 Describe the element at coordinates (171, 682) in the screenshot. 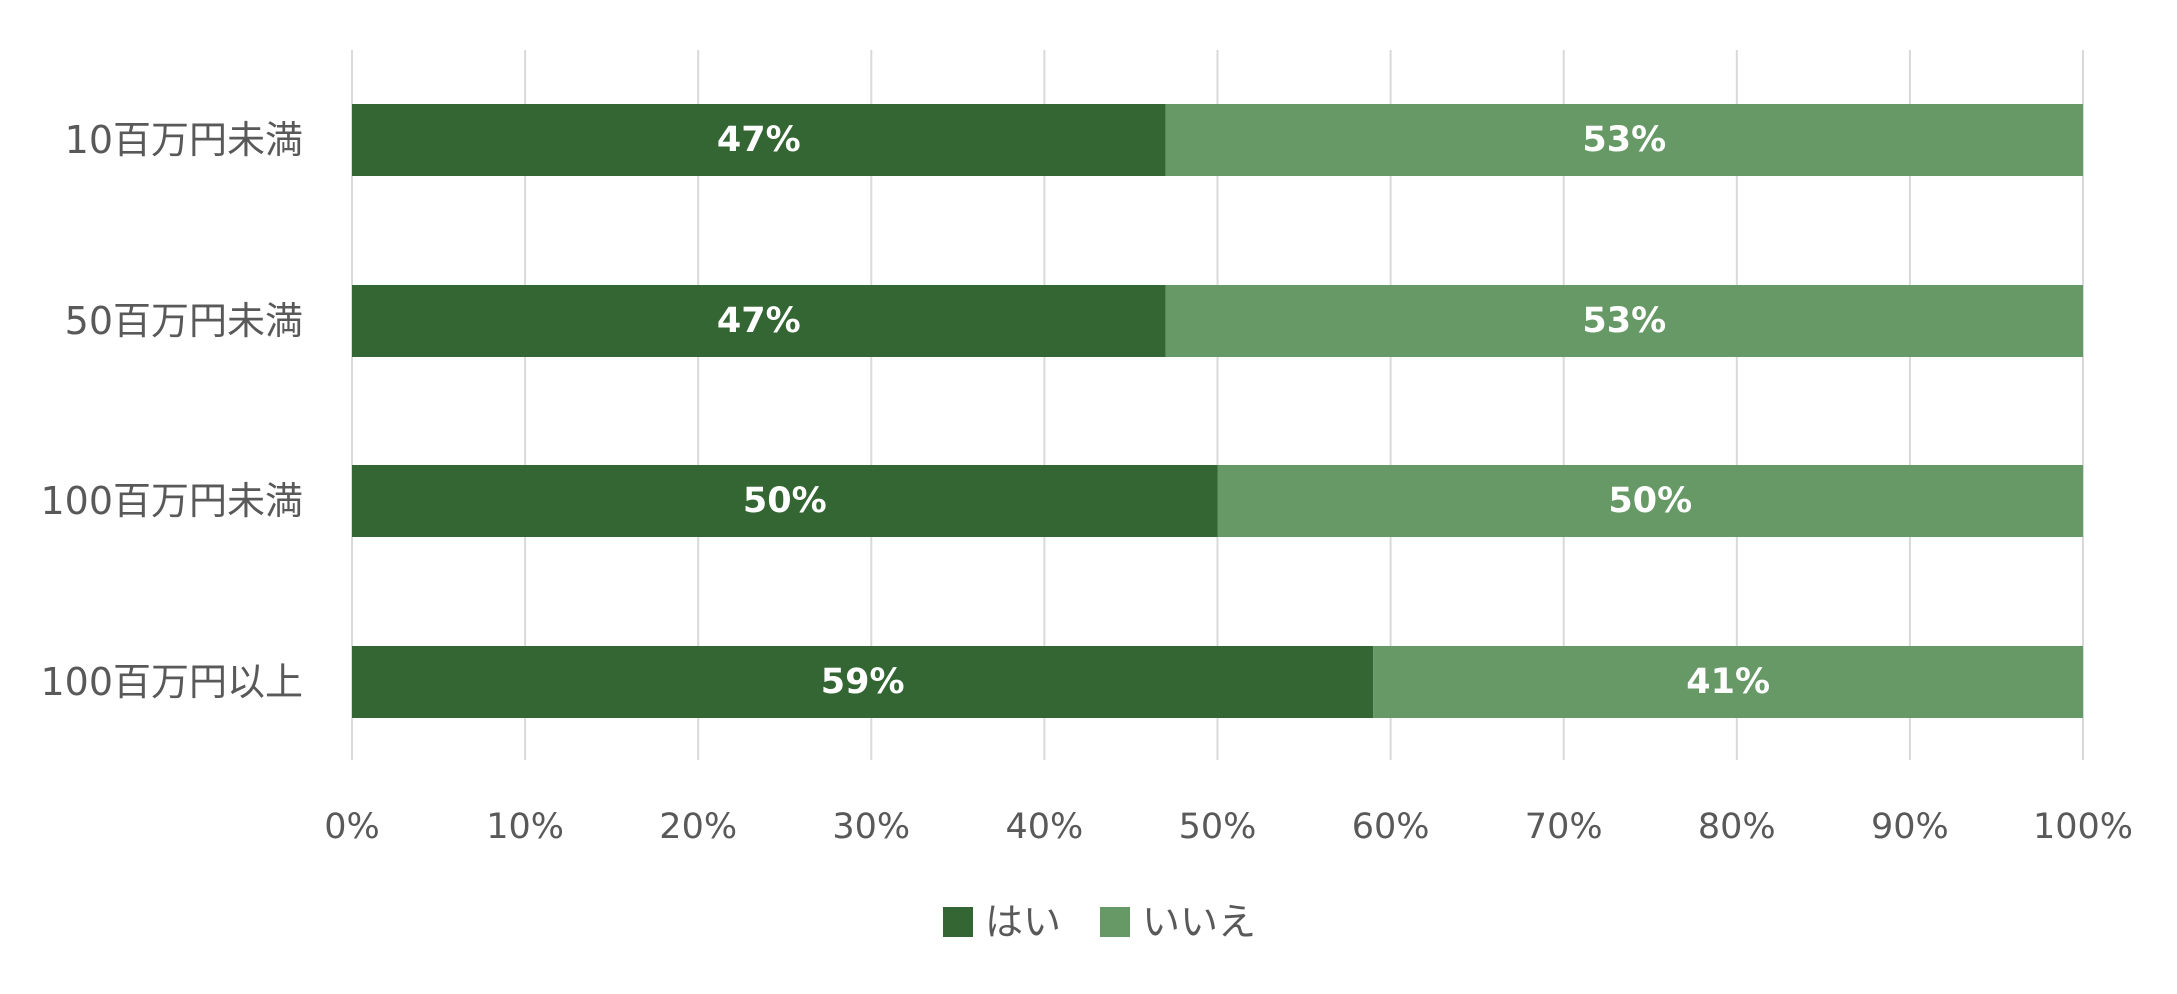

I see `category-label: 100百万円以上` at that location.